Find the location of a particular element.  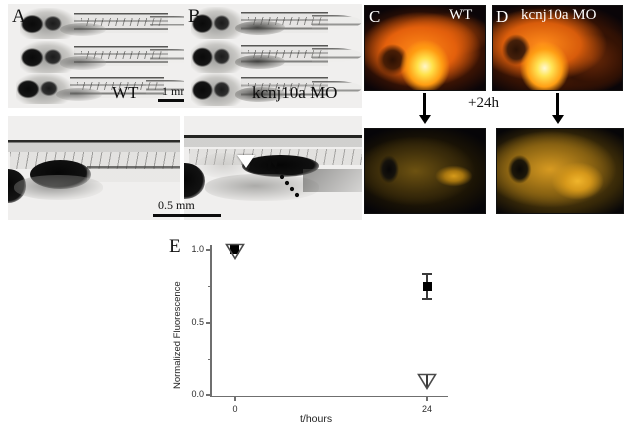

chart-xlabel-0: 0 is located at coordinates (235, 409).